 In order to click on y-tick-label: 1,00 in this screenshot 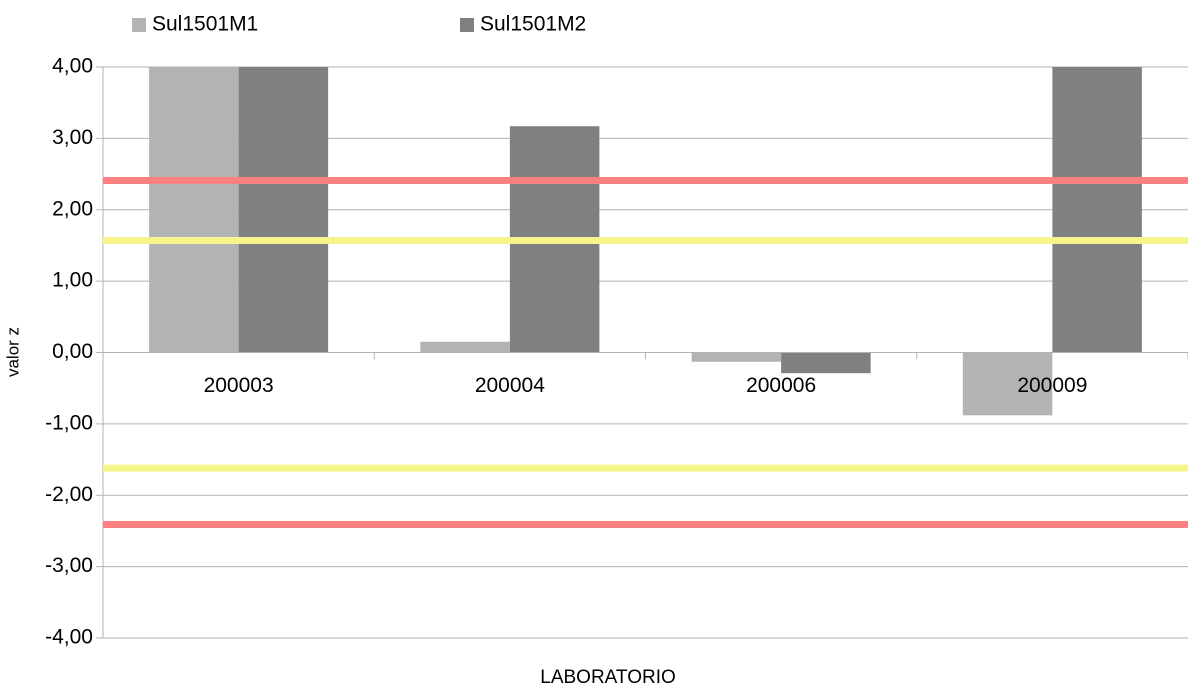, I will do `click(72, 280)`.